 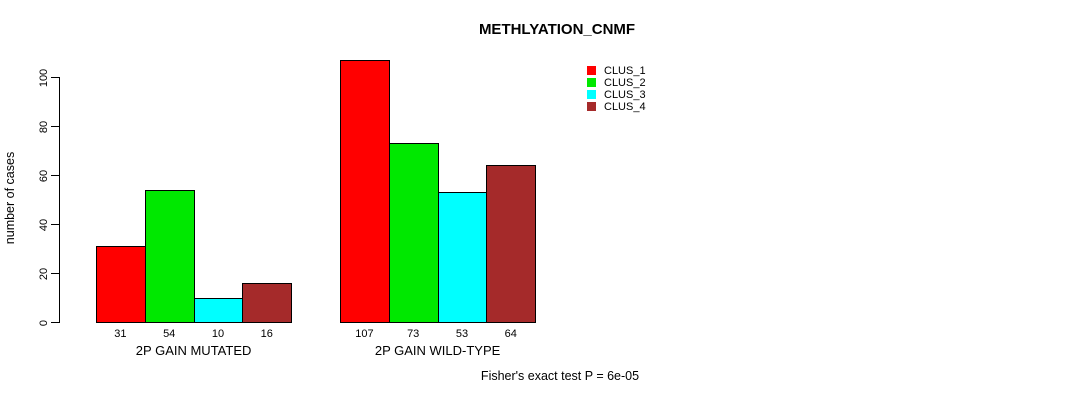 I want to click on y-axis-tick-label: 80, so click(x=44, y=126).